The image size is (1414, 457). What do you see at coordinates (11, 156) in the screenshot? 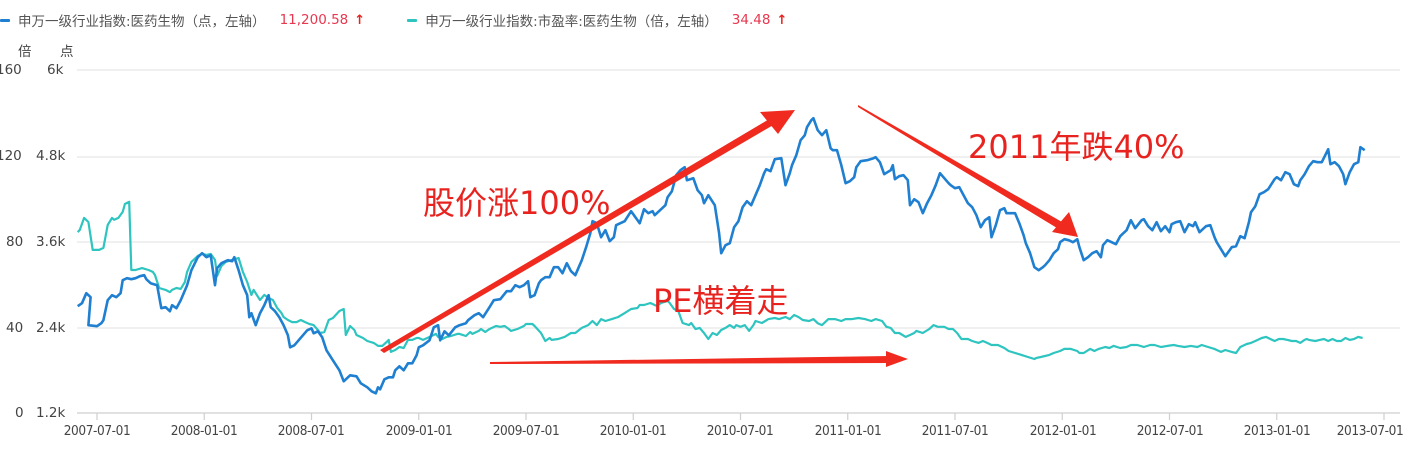
I see `y-outer-tick: 120` at bounding box center [11, 156].